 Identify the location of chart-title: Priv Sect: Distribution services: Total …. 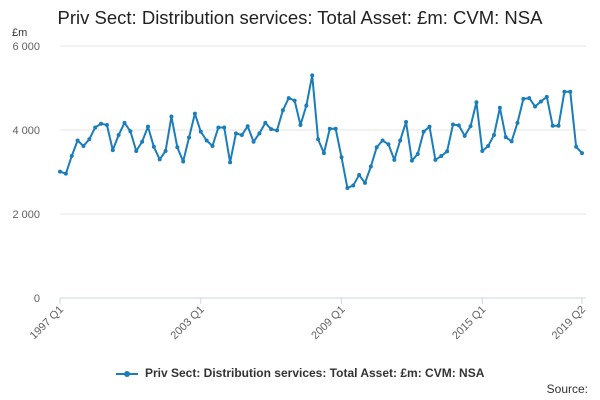
(300, 17).